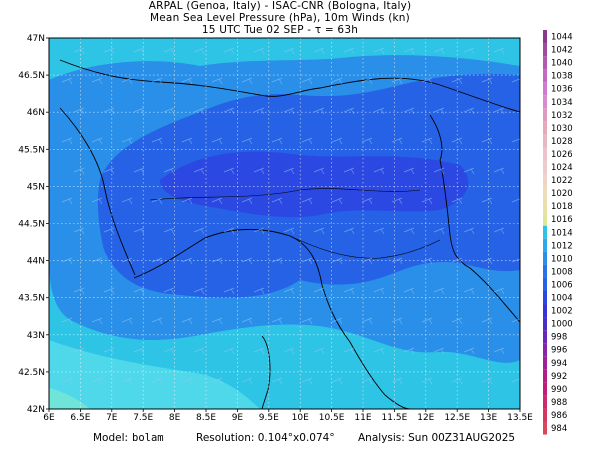 This screenshot has height=450, width=600. Describe the element at coordinates (31, 76) in the screenshot. I see `y-tick-label: 46.5N` at that location.